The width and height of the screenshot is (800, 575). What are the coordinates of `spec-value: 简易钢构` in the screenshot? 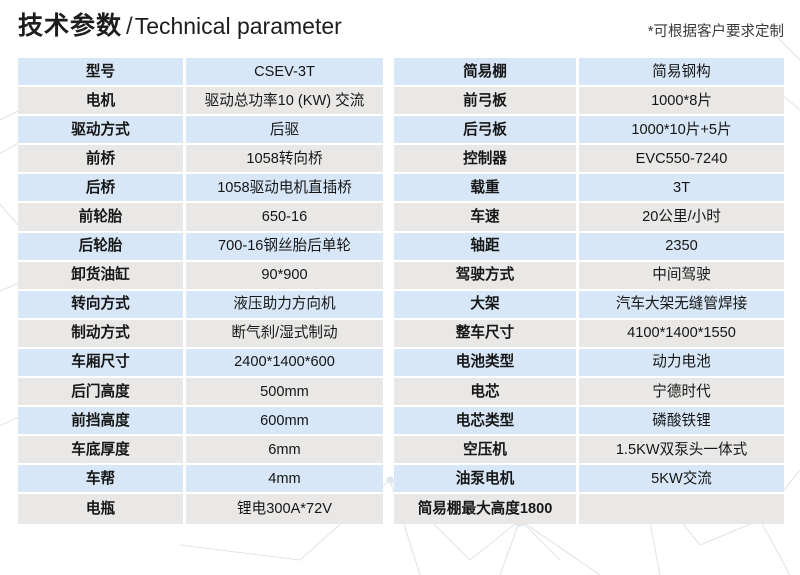 It's located at (681, 73).